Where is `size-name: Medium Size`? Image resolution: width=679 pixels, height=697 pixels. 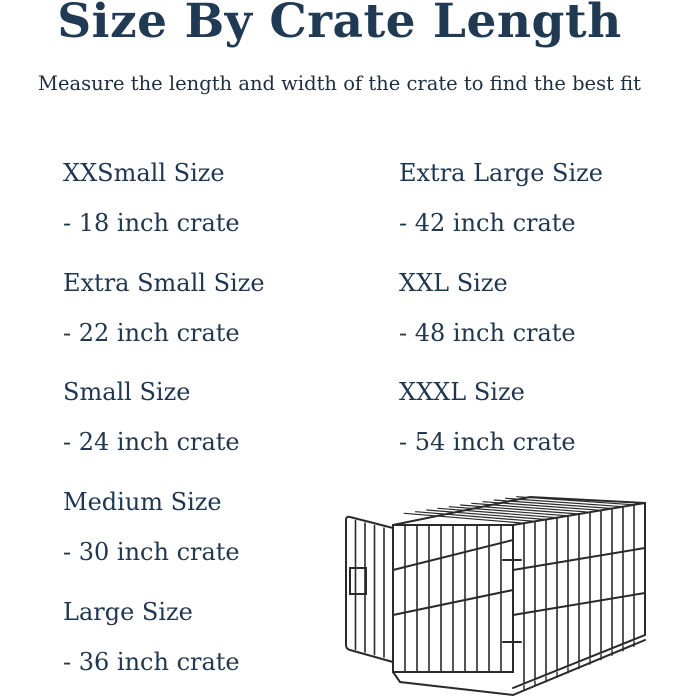 size-name: Medium Size is located at coordinates (142, 502).